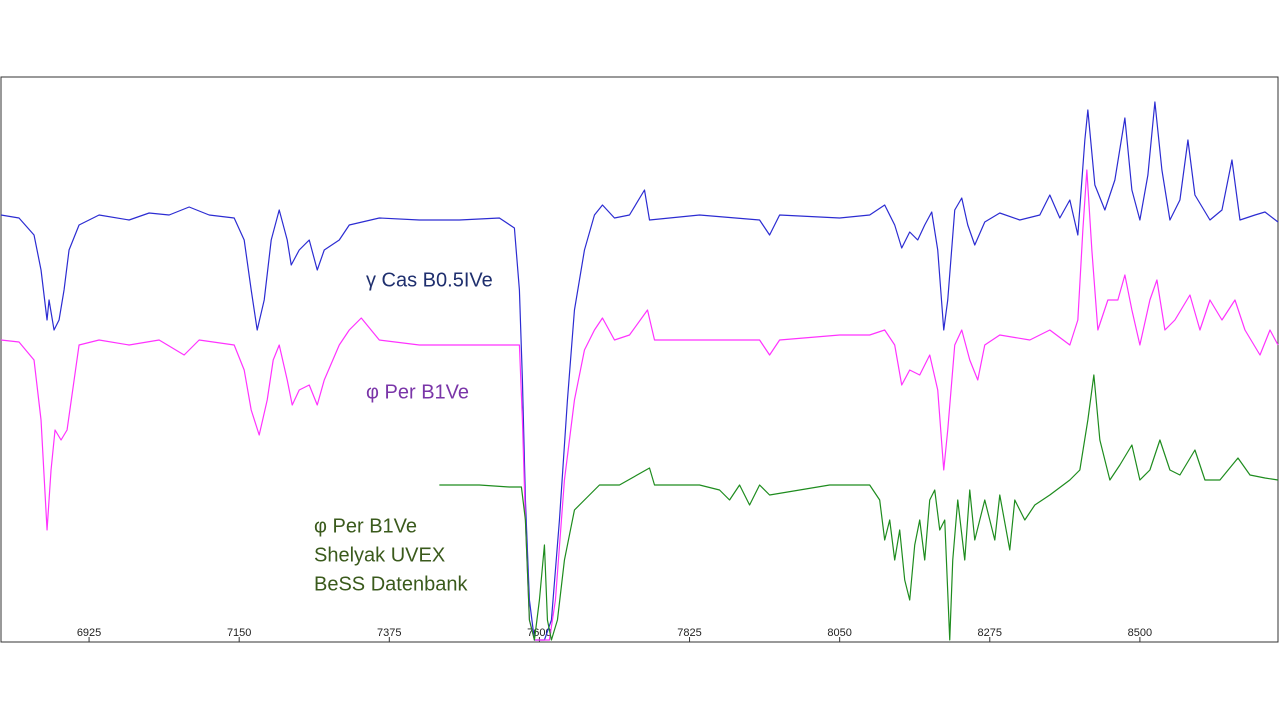 The height and width of the screenshot is (720, 1280). I want to click on annotation: γ Cas B0.5IVe, so click(429, 280).